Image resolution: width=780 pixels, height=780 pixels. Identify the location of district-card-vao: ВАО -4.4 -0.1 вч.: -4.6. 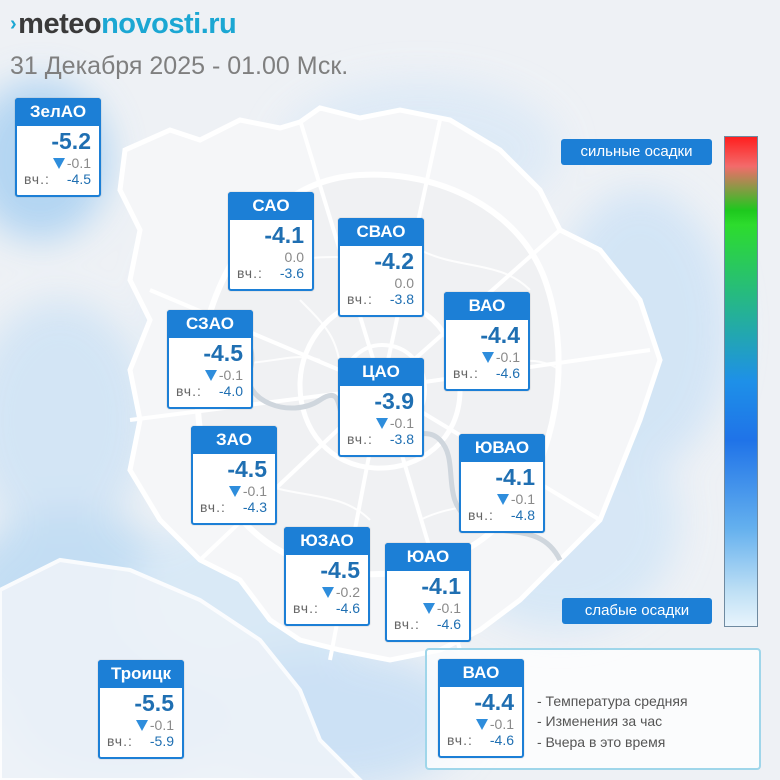
(487, 341).